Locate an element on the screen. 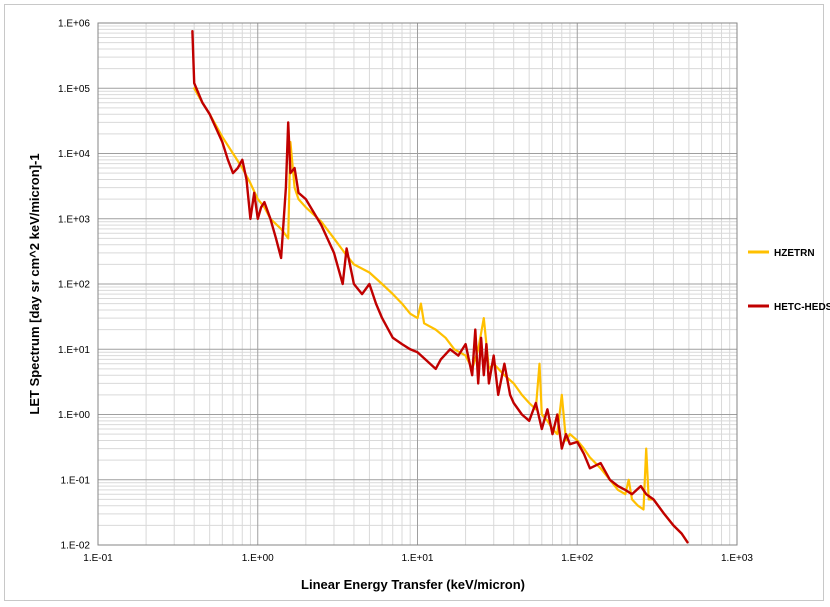 The width and height of the screenshot is (830, 607). y-tick-label: 1.E+06 is located at coordinates (74, 24).